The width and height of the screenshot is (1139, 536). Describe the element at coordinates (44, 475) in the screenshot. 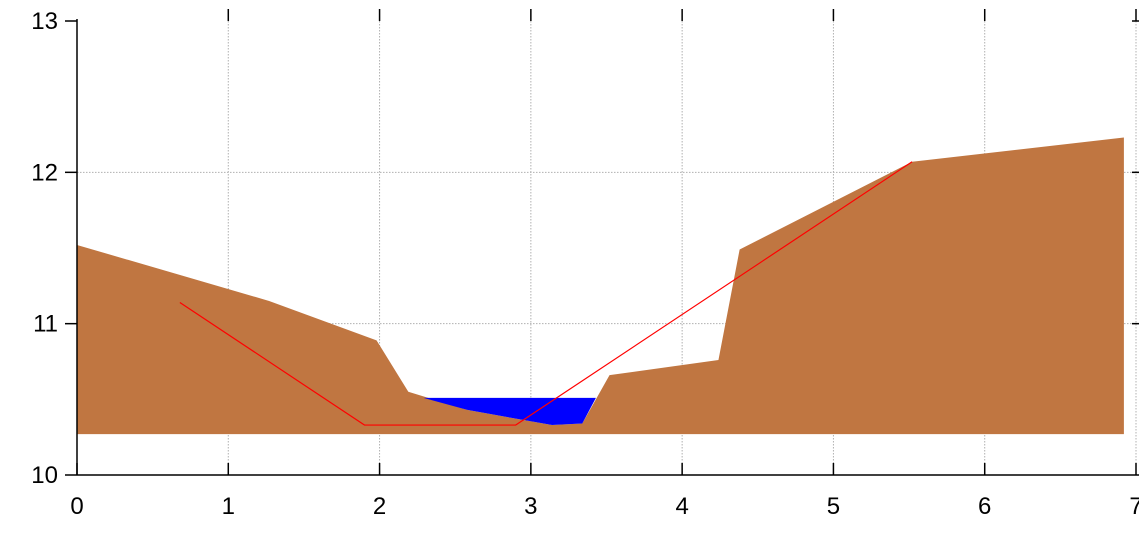

I see `y-tick-label: 10` at that location.